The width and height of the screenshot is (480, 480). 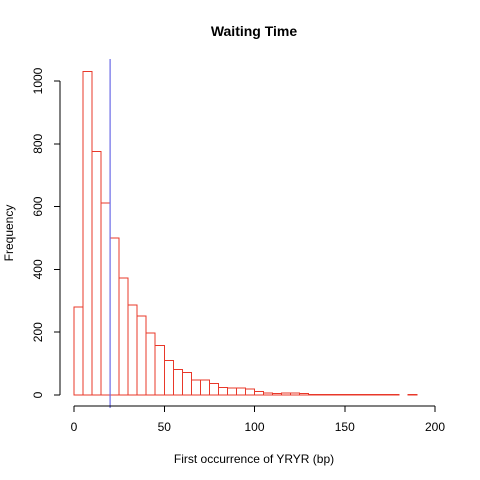 I want to click on x-axis: 0 50 100 150 200, so click(x=258, y=419).